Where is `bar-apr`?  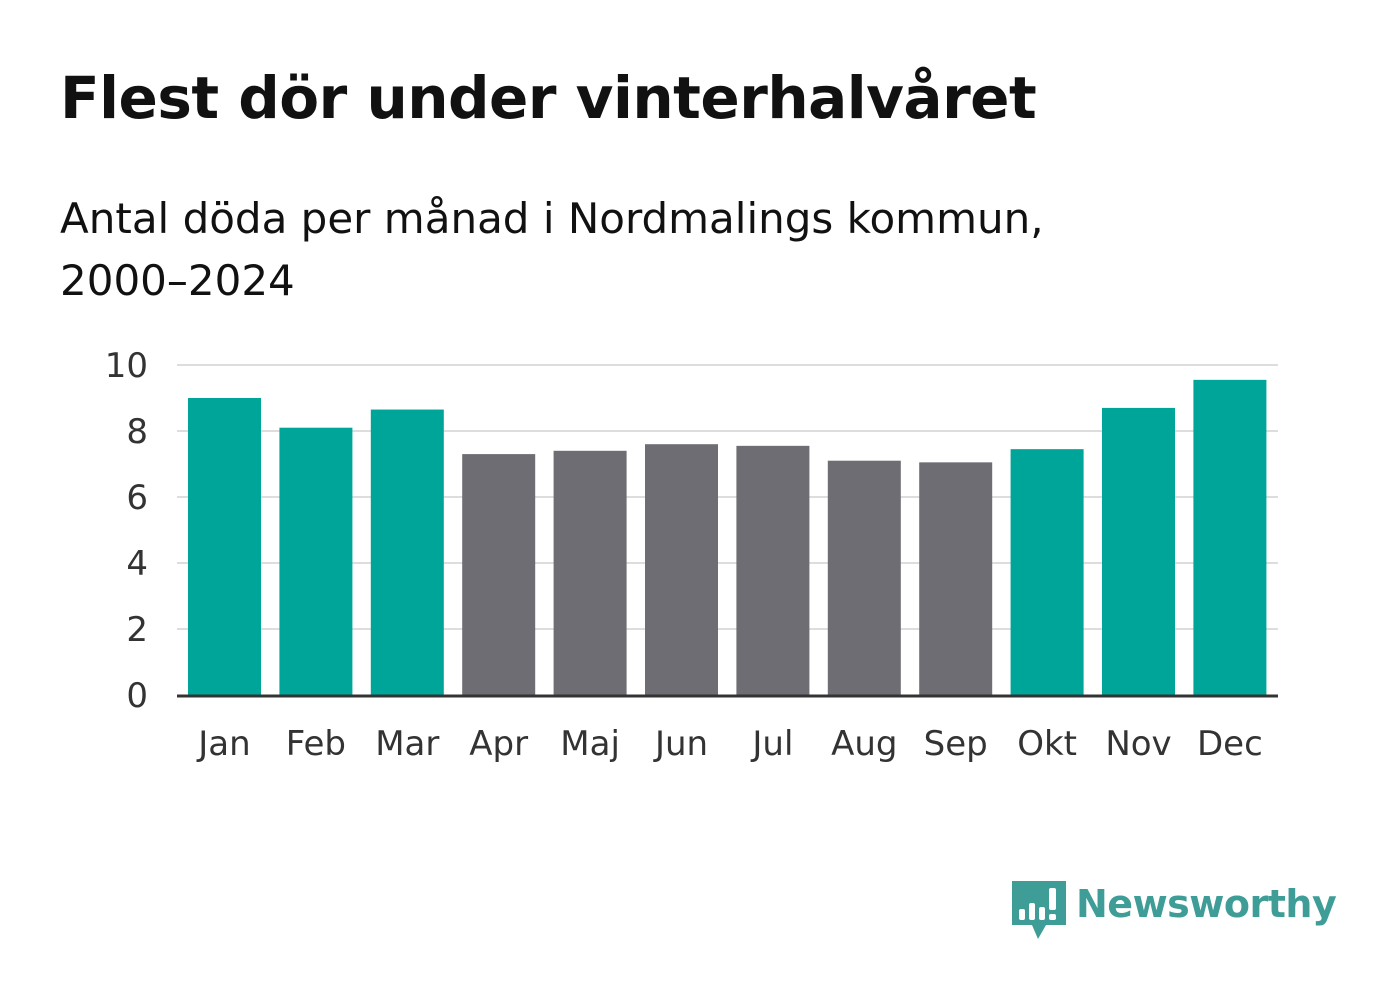 bar-apr is located at coordinates (499, 574).